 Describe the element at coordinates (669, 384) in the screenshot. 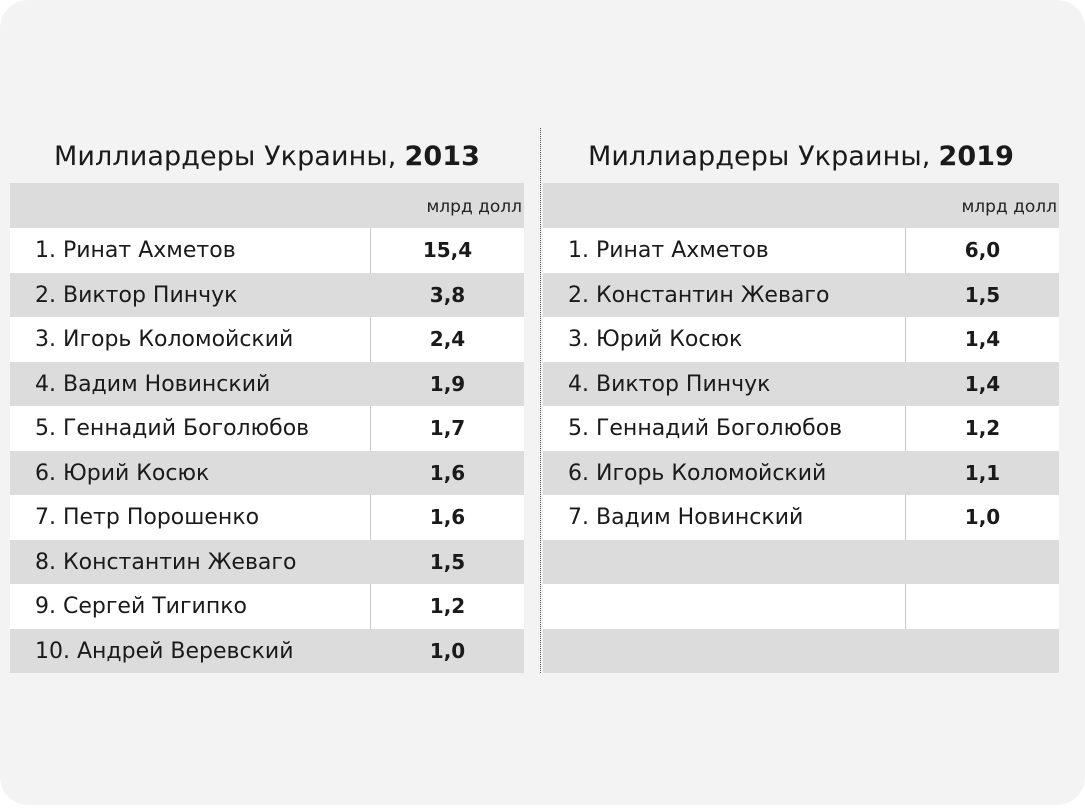

I see `billionaire-name: 4. Виктор Пинчук` at that location.